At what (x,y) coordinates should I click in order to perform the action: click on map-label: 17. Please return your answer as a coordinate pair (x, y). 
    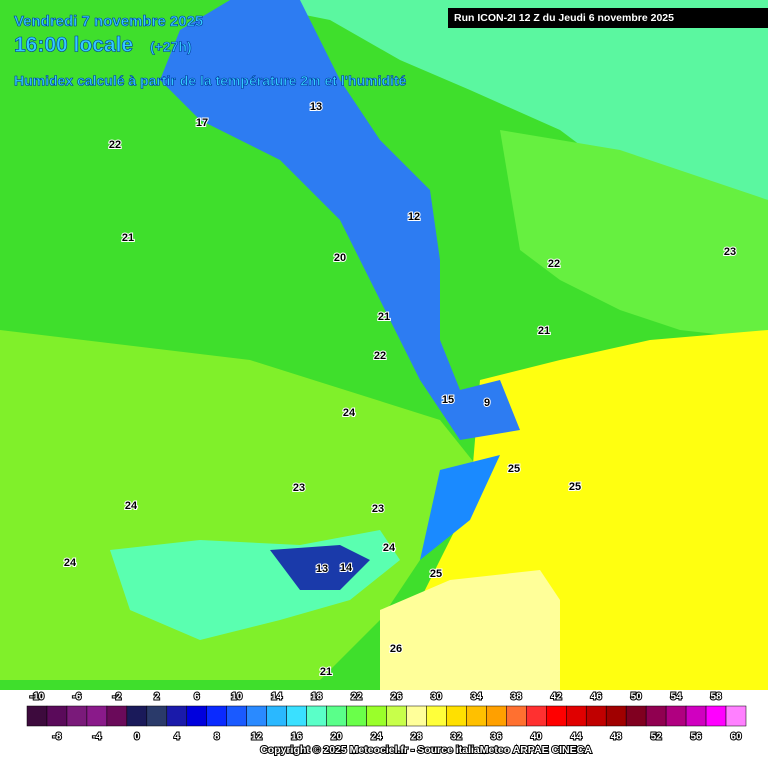
    Looking at the image, I should click on (202, 123).